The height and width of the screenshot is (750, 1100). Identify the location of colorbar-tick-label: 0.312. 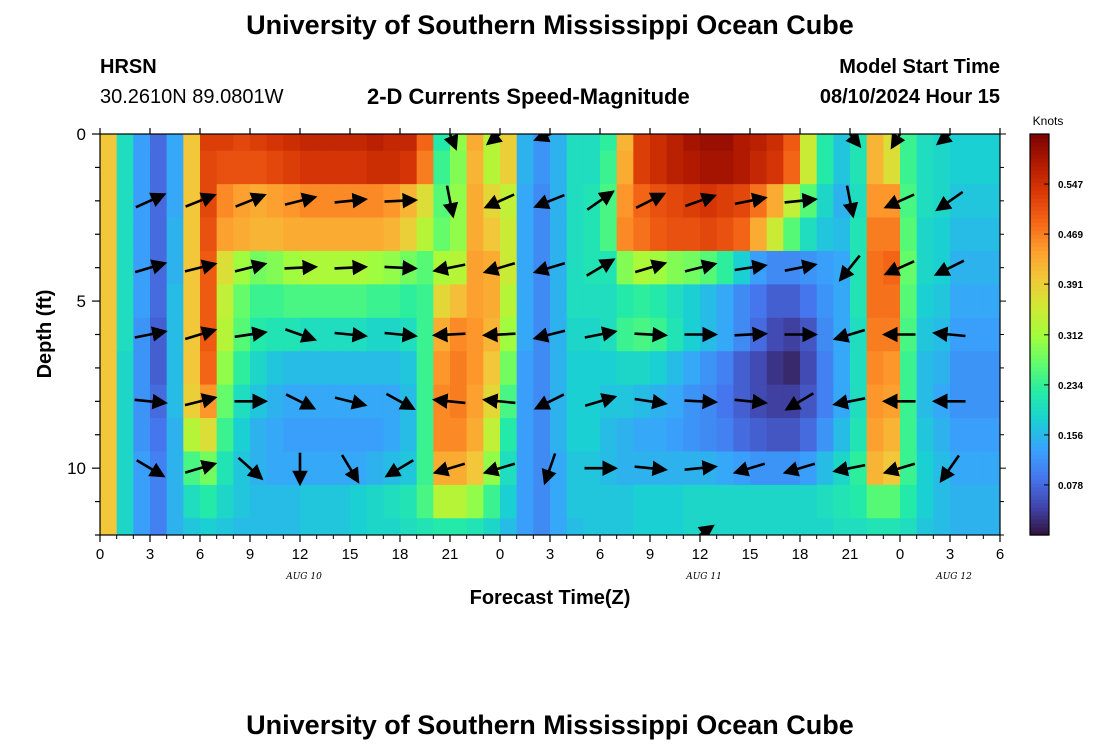
(1070, 336).